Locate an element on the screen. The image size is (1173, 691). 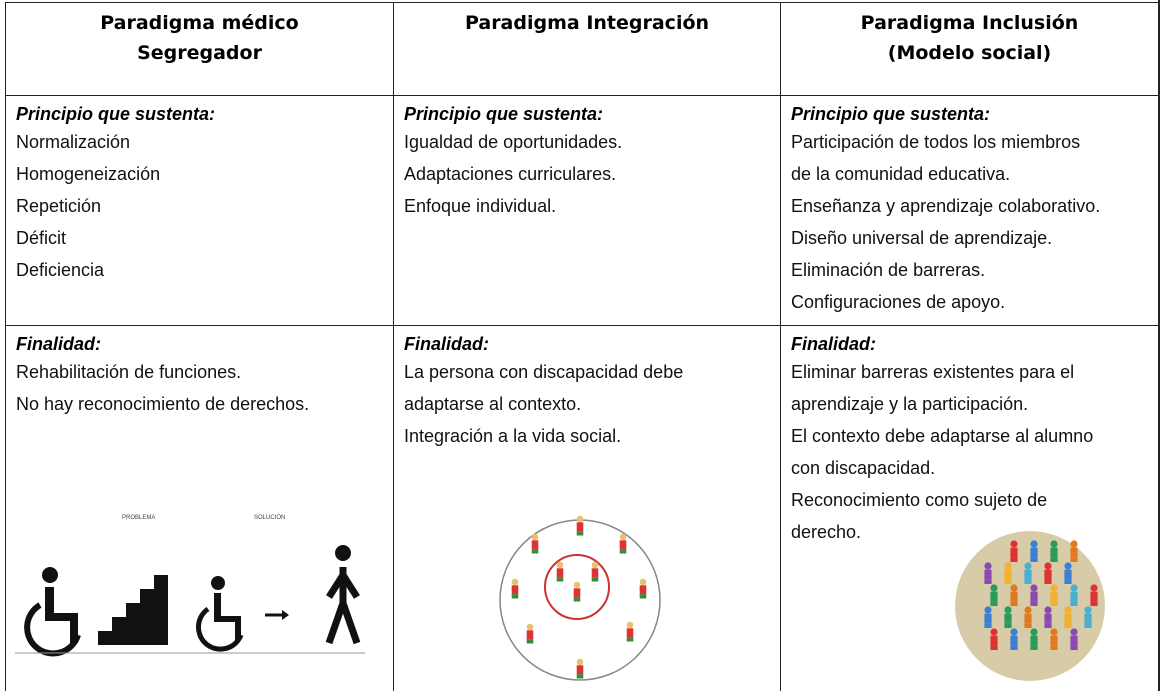
header-line: Segregador is located at coordinates (199, 53).